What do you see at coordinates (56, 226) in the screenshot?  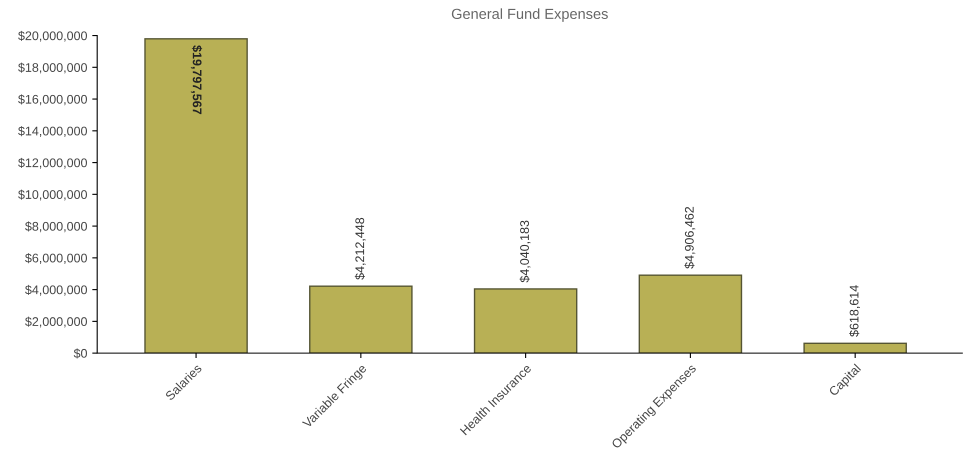 I see `y-tick-label: $8,000,000` at bounding box center [56, 226].